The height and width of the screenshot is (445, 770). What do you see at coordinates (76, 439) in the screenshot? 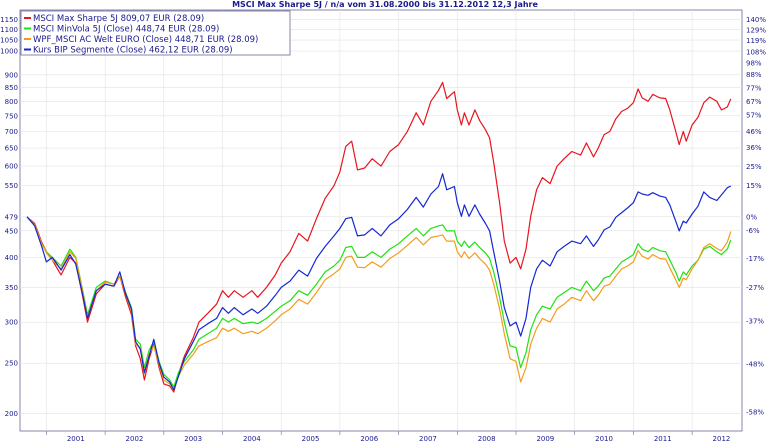
I see `x-tick-label: 2001` at bounding box center [76, 439].